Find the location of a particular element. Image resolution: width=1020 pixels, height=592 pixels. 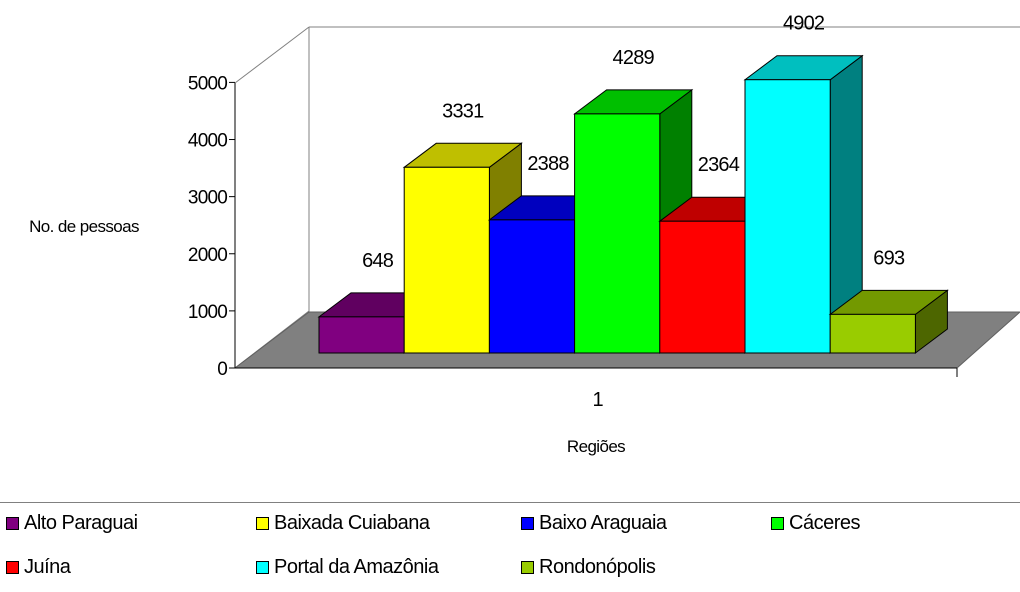

legend-item-rondon-polis: Rondonópolis is located at coordinates (588, 567).